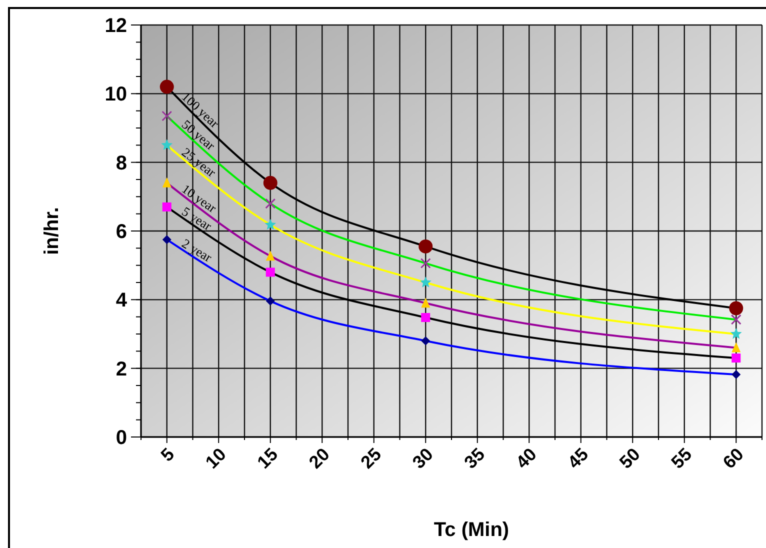 Image resolution: width=766 pixels, height=548 pixels. What do you see at coordinates (526, 458) in the screenshot?
I see `x-tick-label: 40` at bounding box center [526, 458].